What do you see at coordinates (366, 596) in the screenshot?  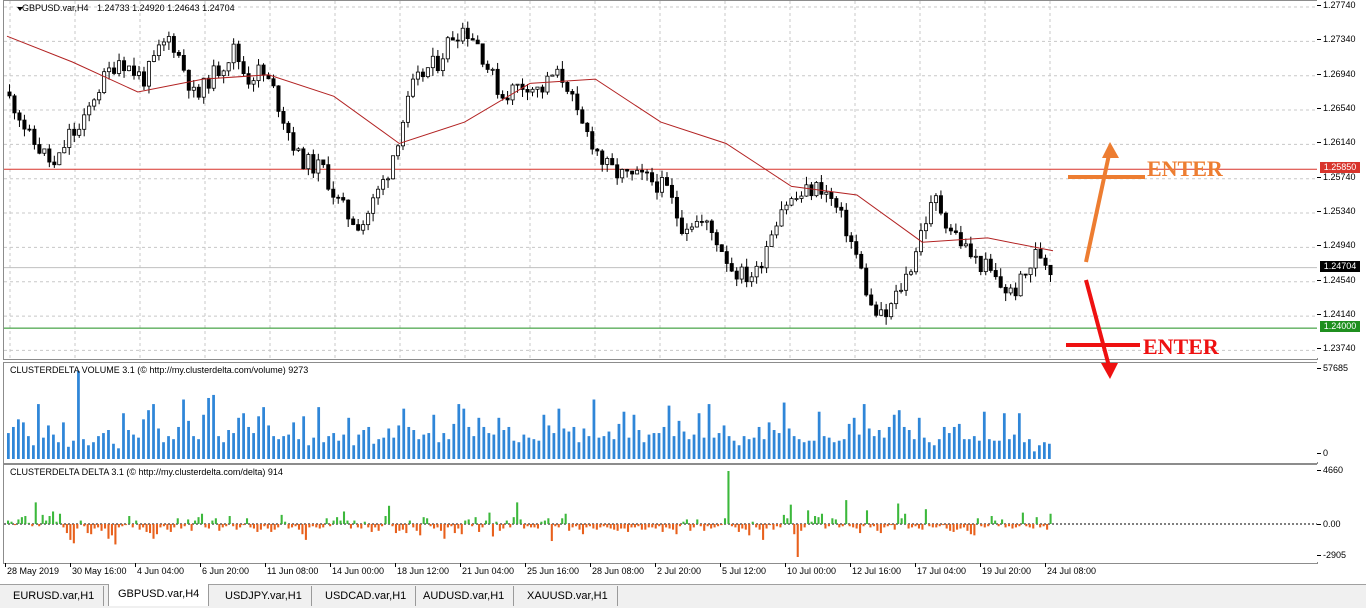 I see `chart-tab-usdcad: USDCAD.var,H1` at bounding box center [366, 596].